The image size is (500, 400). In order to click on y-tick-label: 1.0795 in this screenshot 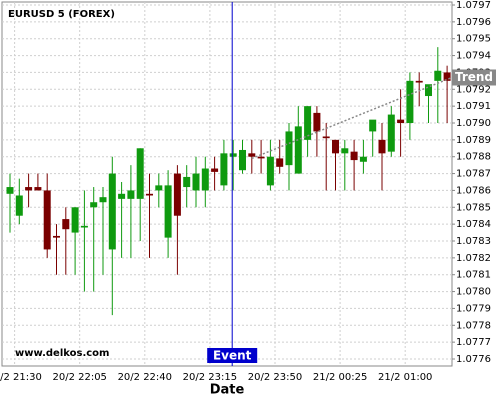, I will do `click(473, 39)`.